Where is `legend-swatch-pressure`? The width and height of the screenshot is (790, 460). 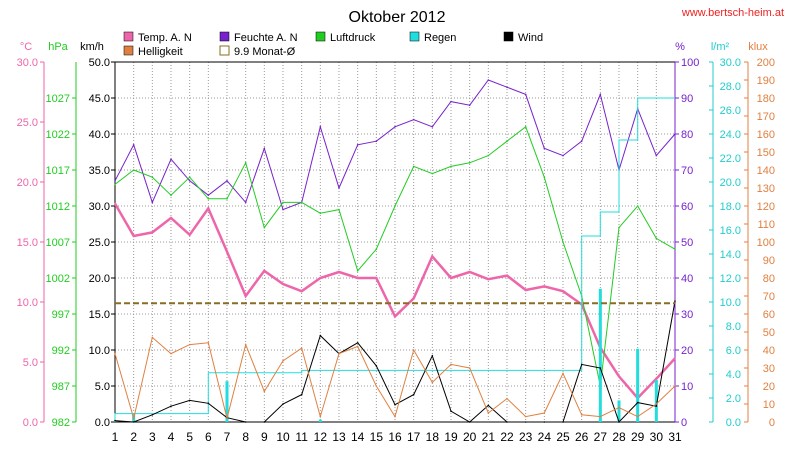 legend-swatch-pressure is located at coordinates (320, 36).